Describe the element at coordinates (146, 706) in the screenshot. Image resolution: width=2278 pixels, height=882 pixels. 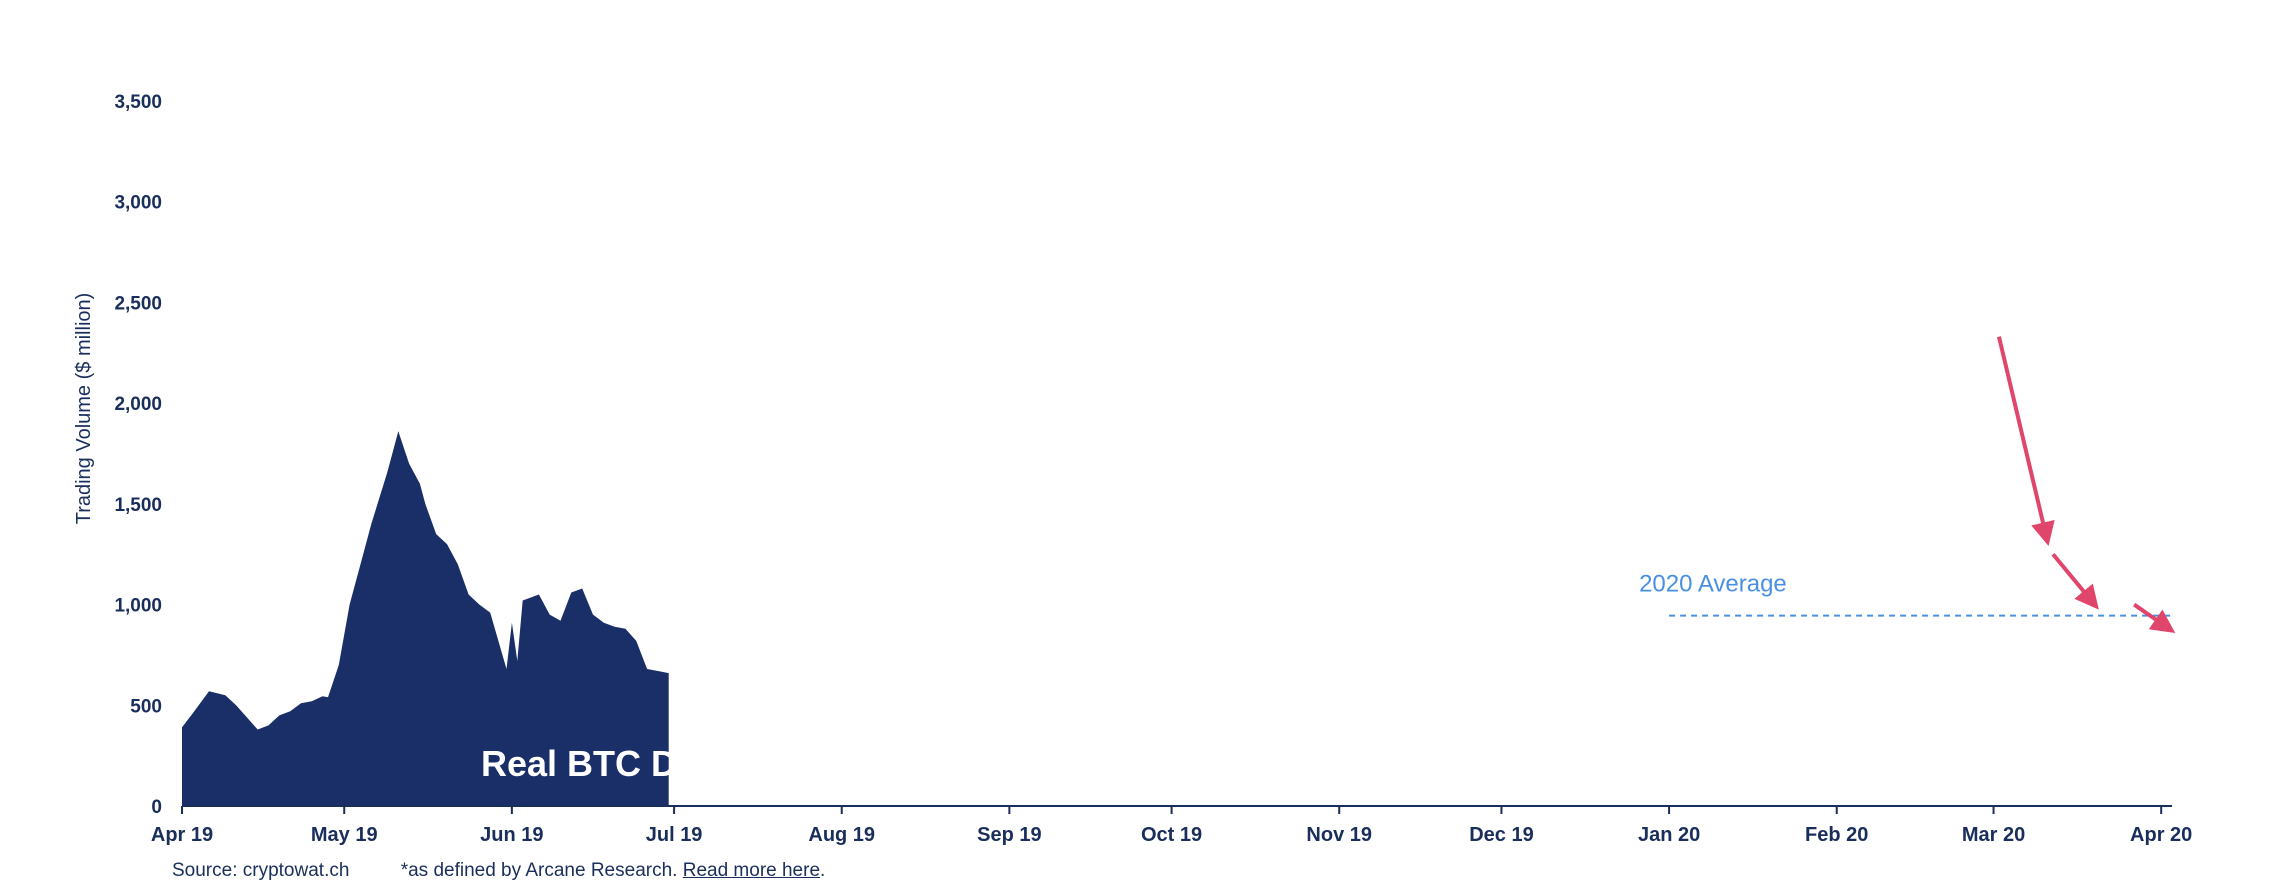
I see `y-tick-label: 500` at that location.